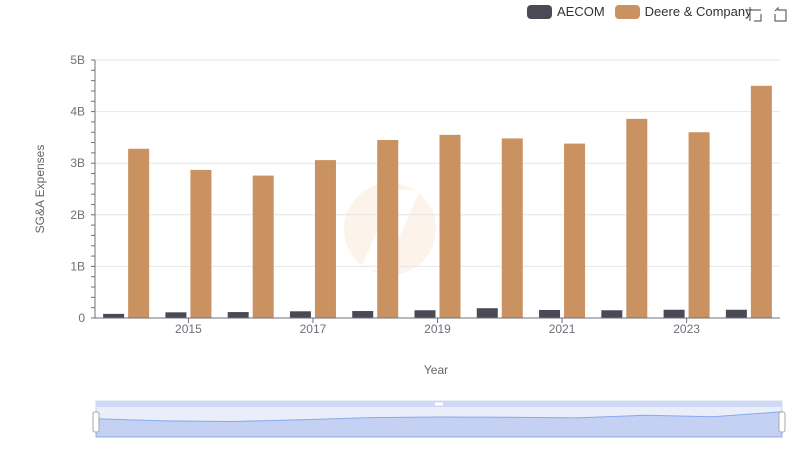 This screenshot has height=461, width=800. What do you see at coordinates (487, 313) in the screenshot?
I see `bar-aecom-2020` at bounding box center [487, 313].